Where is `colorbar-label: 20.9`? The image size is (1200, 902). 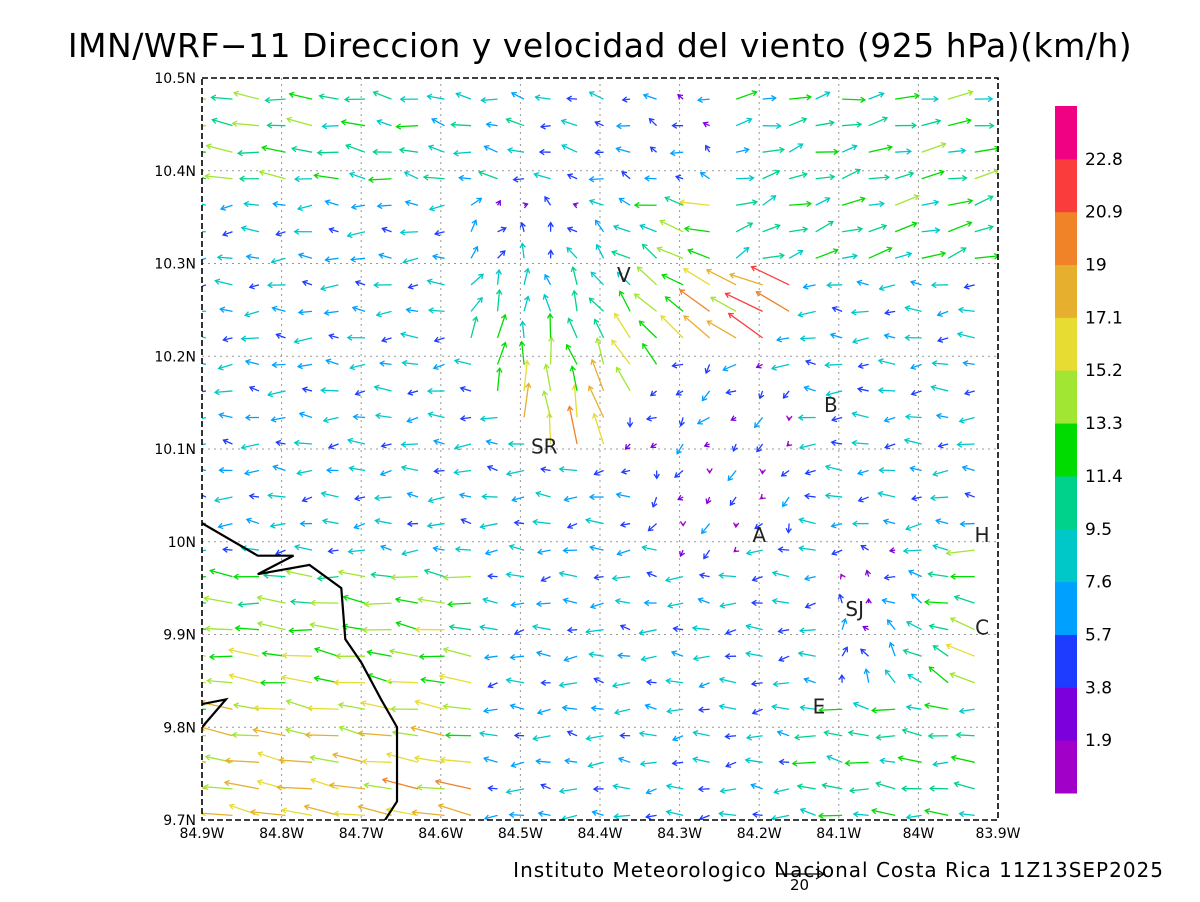
colorbar-label: 20.9 is located at coordinates (1104, 213).